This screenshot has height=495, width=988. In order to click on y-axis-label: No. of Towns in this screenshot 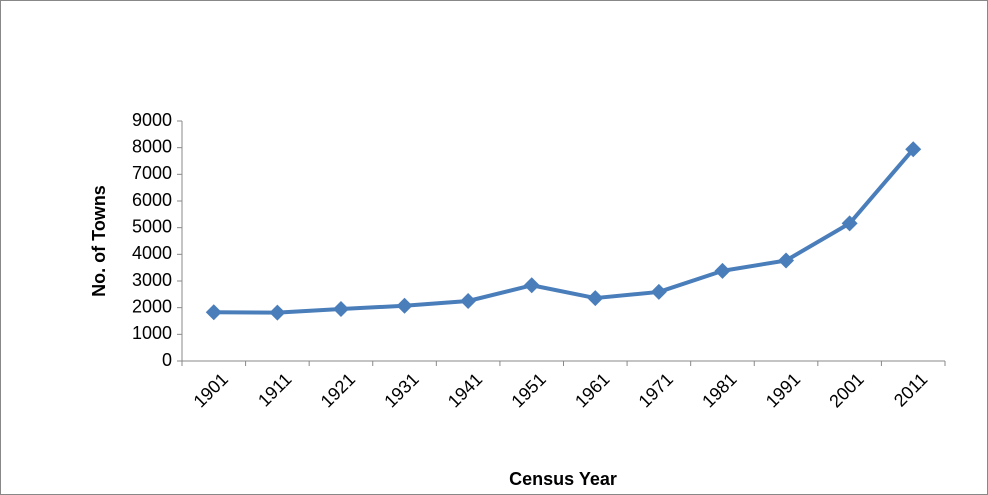, I will do `click(99, 241)`.